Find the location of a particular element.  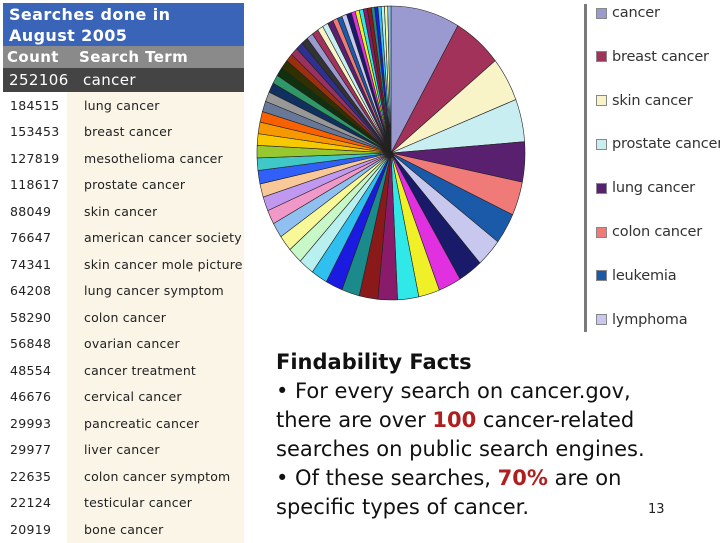

table-row: 48554 cancer treatment is located at coordinates (123, 370).